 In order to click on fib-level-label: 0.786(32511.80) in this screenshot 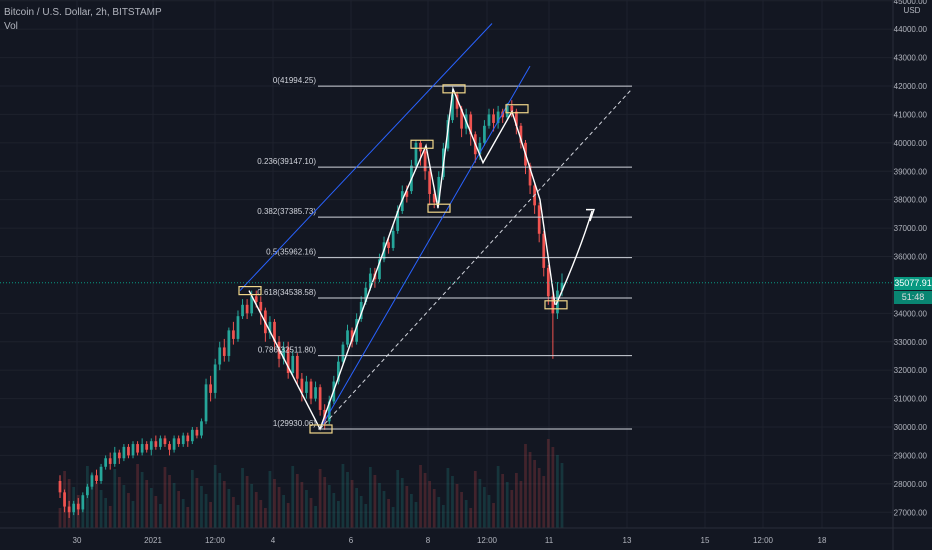, I will do `click(287, 350)`.